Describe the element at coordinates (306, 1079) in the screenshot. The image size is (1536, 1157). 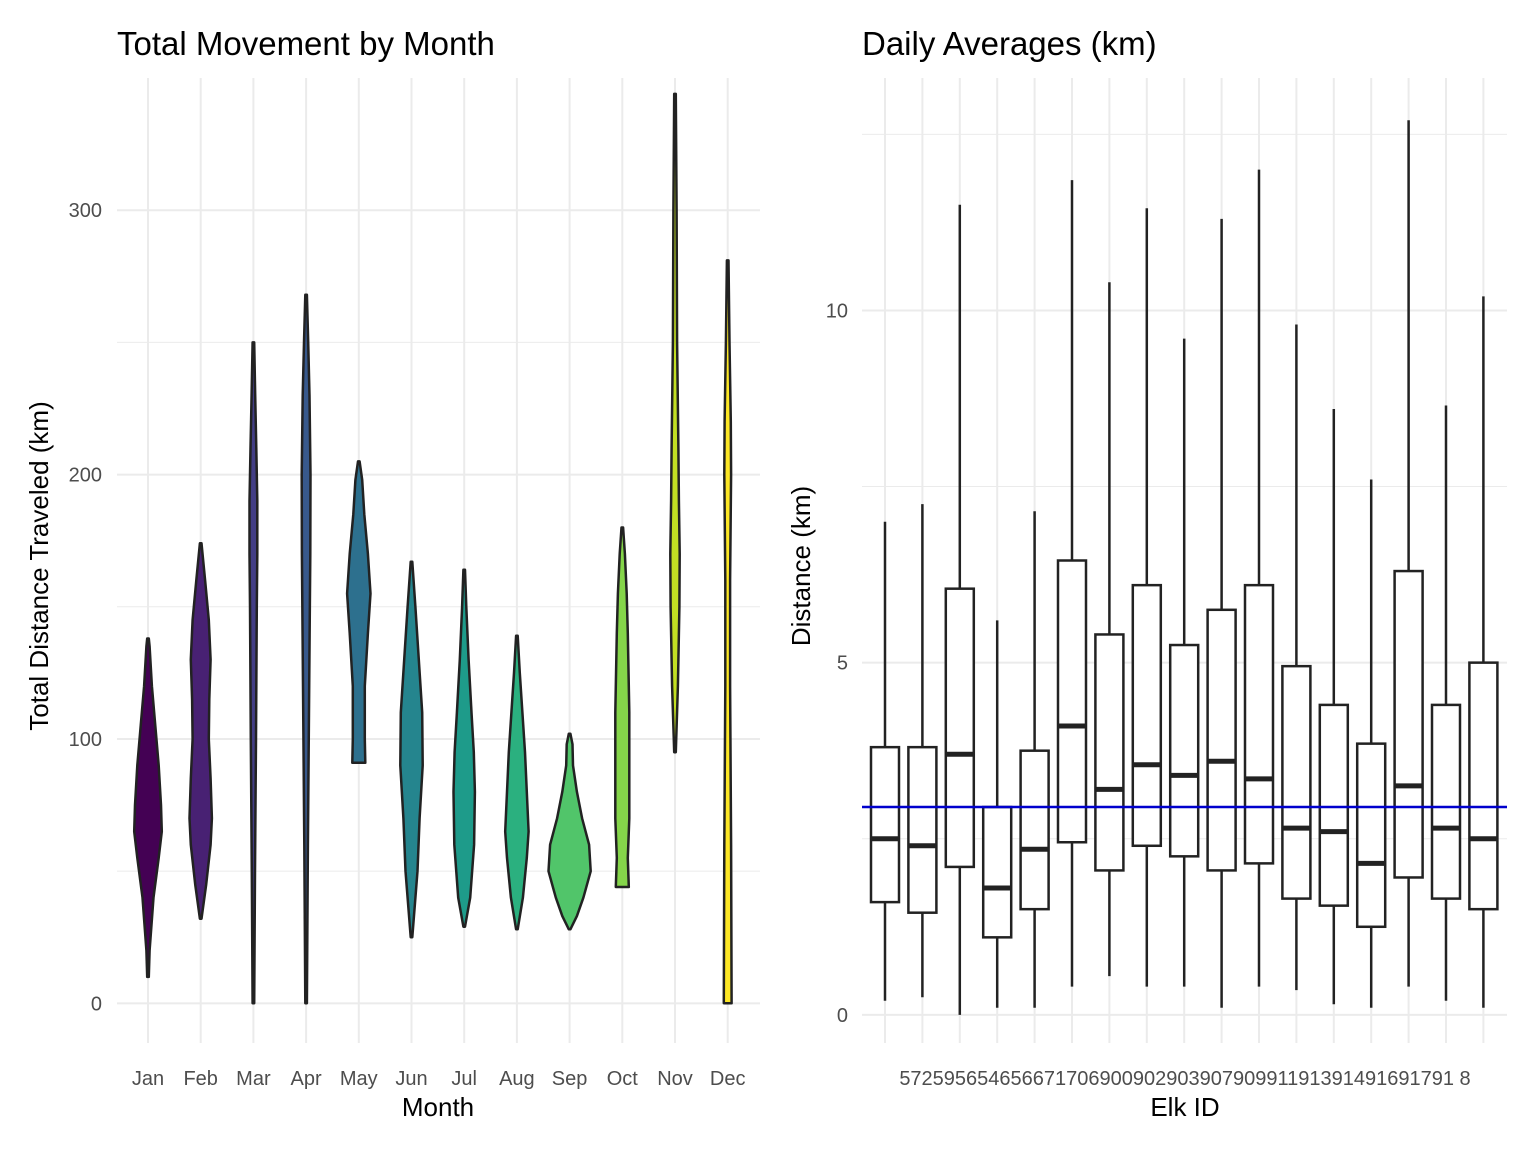
I see `left-x-tick-label: Apr` at that location.